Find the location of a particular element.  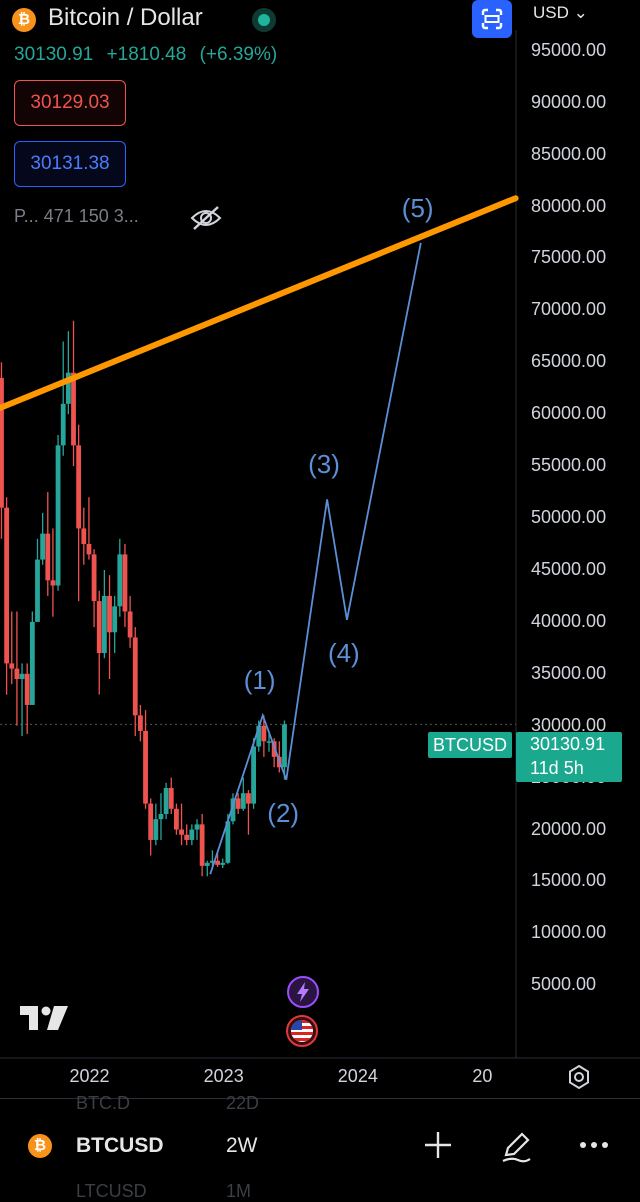

drawing-pencil-icon is located at coordinates (516, 1147).